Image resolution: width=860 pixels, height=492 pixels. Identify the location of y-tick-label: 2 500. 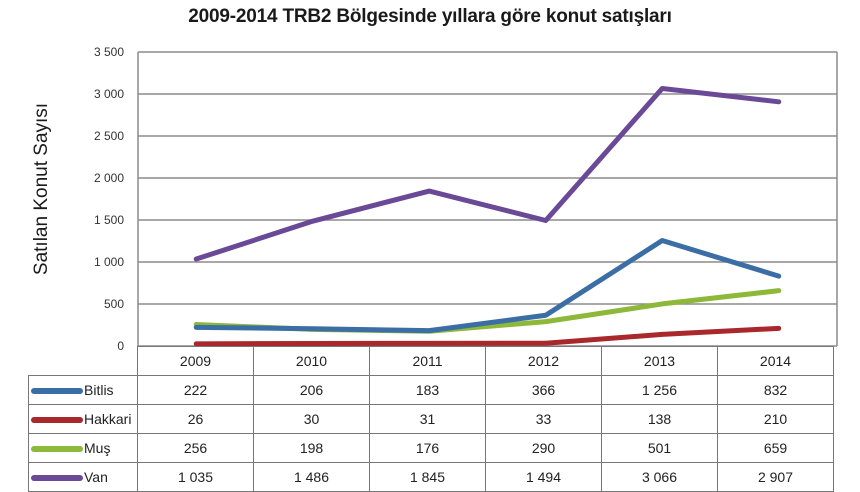
(109, 136).